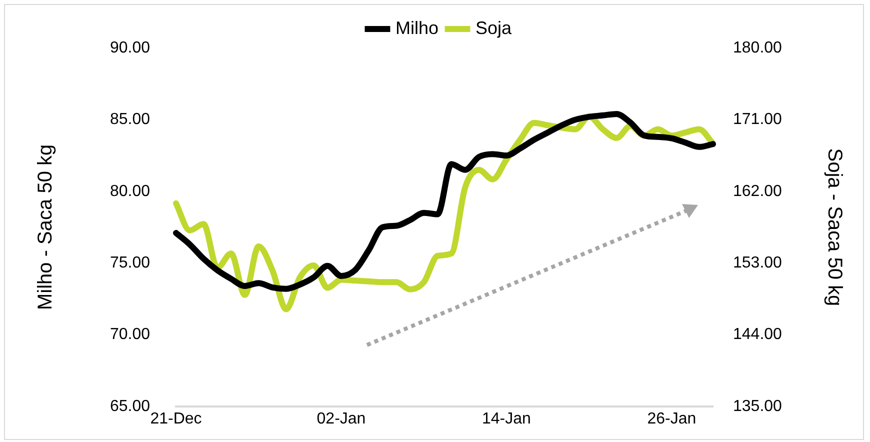 The image size is (870, 442). Describe the element at coordinates (757, 191) in the screenshot. I see `y2-tick-label: 162.00` at that location.